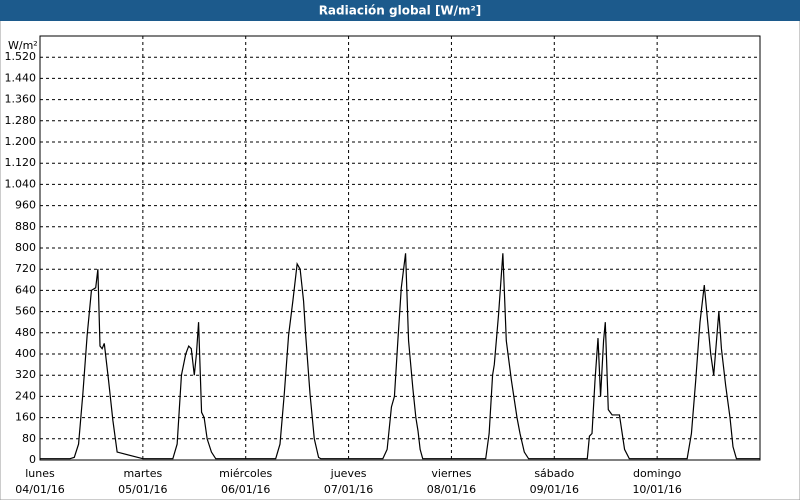  What do you see at coordinates (25, 226) in the screenshot?
I see `y-tick-label: 880` at bounding box center [25, 226].